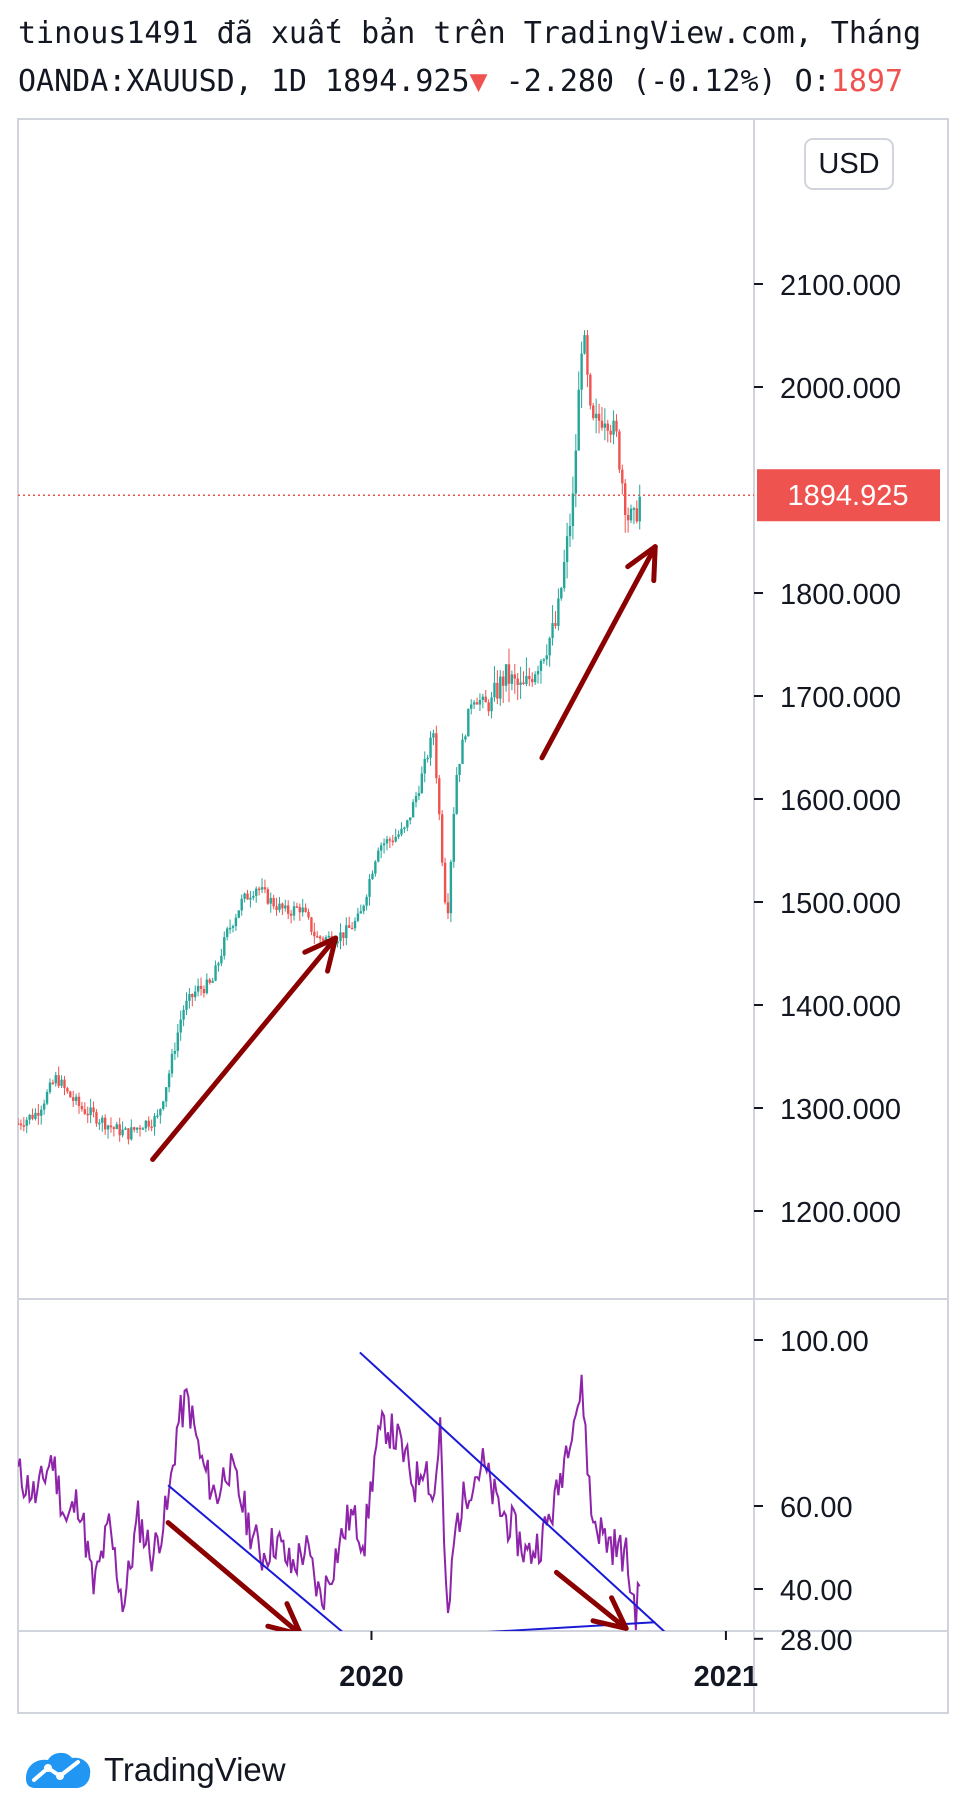  What do you see at coordinates (641, 81) in the screenshot?
I see `price-change: -2.280 (-0.12%)` at bounding box center [641, 81].